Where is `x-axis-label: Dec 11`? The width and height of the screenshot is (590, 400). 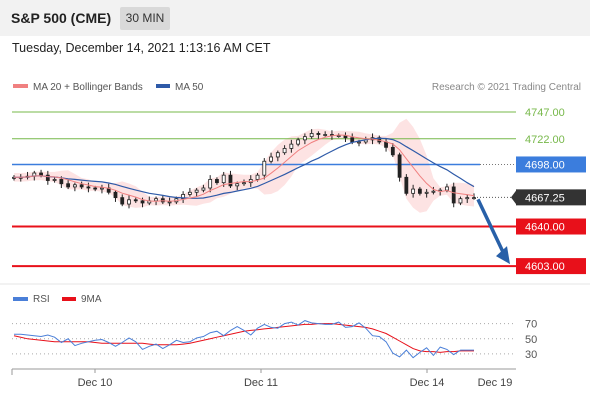
x-axis-label: Dec 11 is located at coordinates (261, 383).